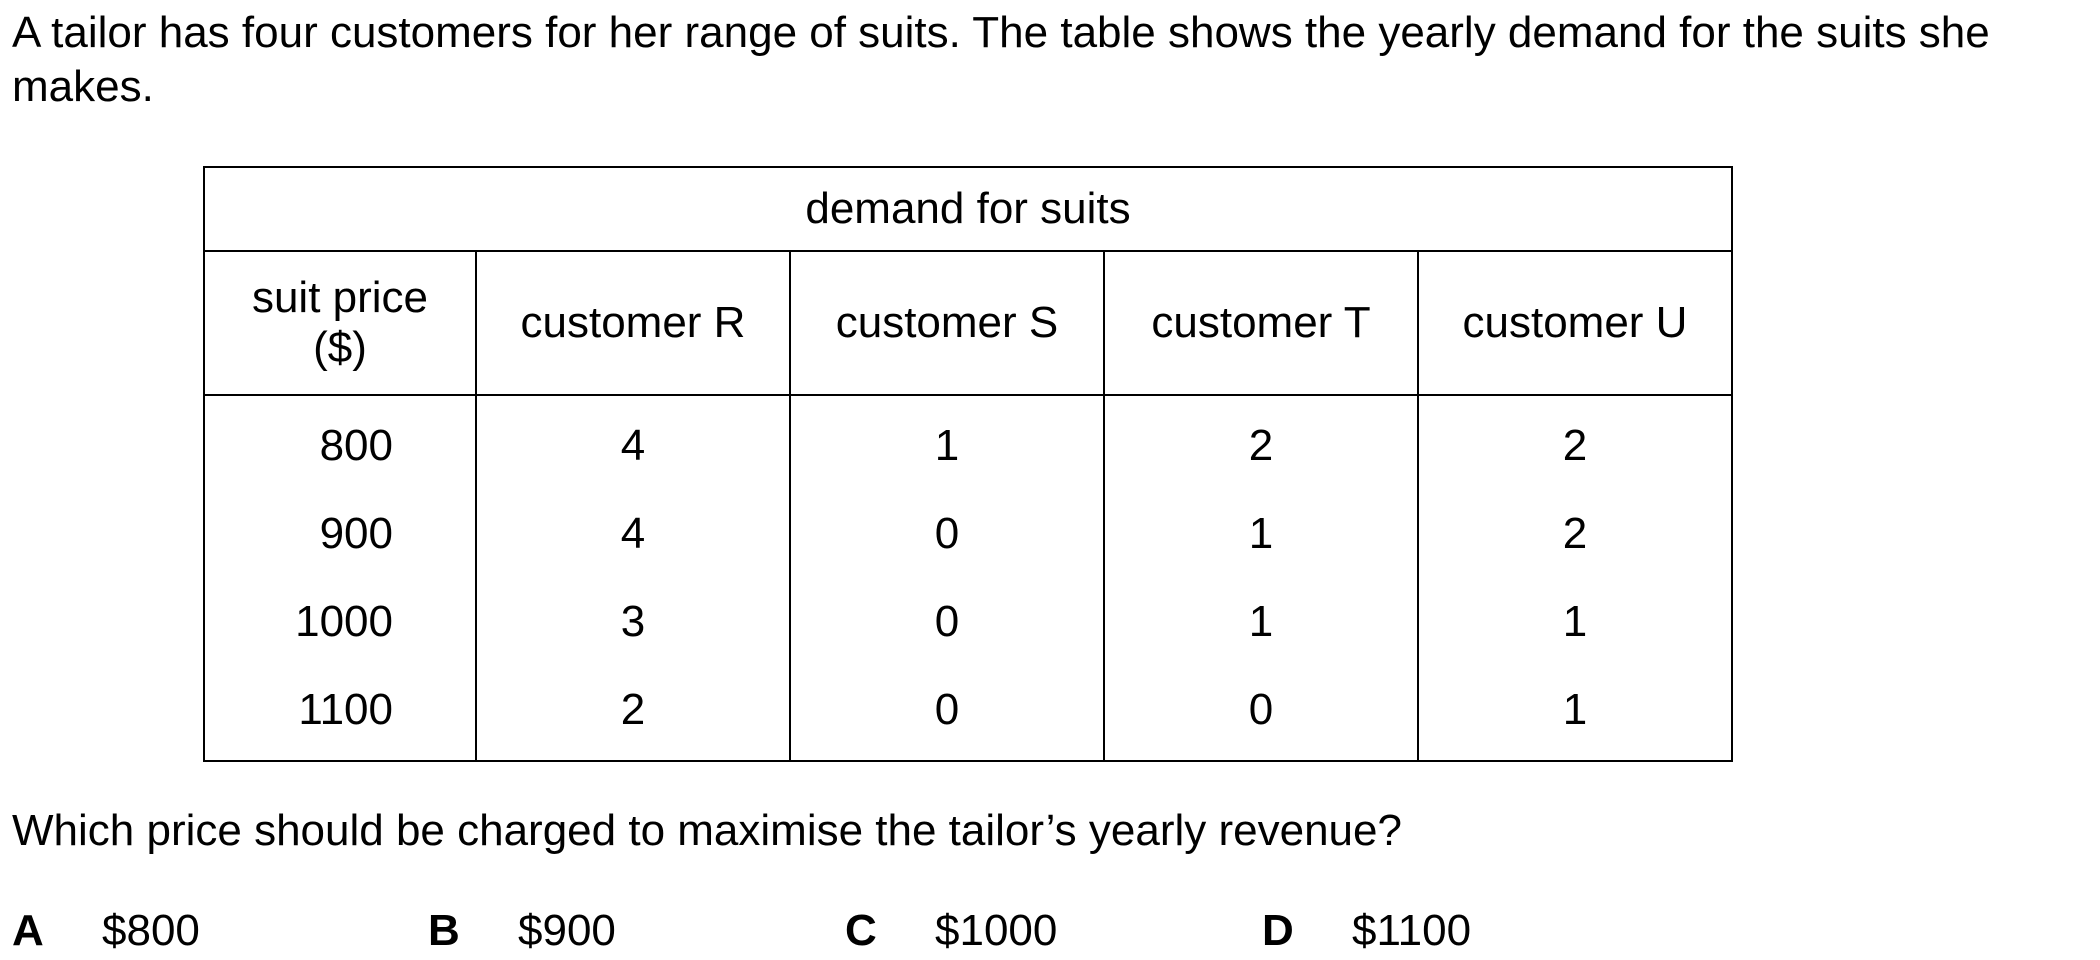  Describe the element at coordinates (567, 930) in the screenshot. I see `option-value: $900` at that location.